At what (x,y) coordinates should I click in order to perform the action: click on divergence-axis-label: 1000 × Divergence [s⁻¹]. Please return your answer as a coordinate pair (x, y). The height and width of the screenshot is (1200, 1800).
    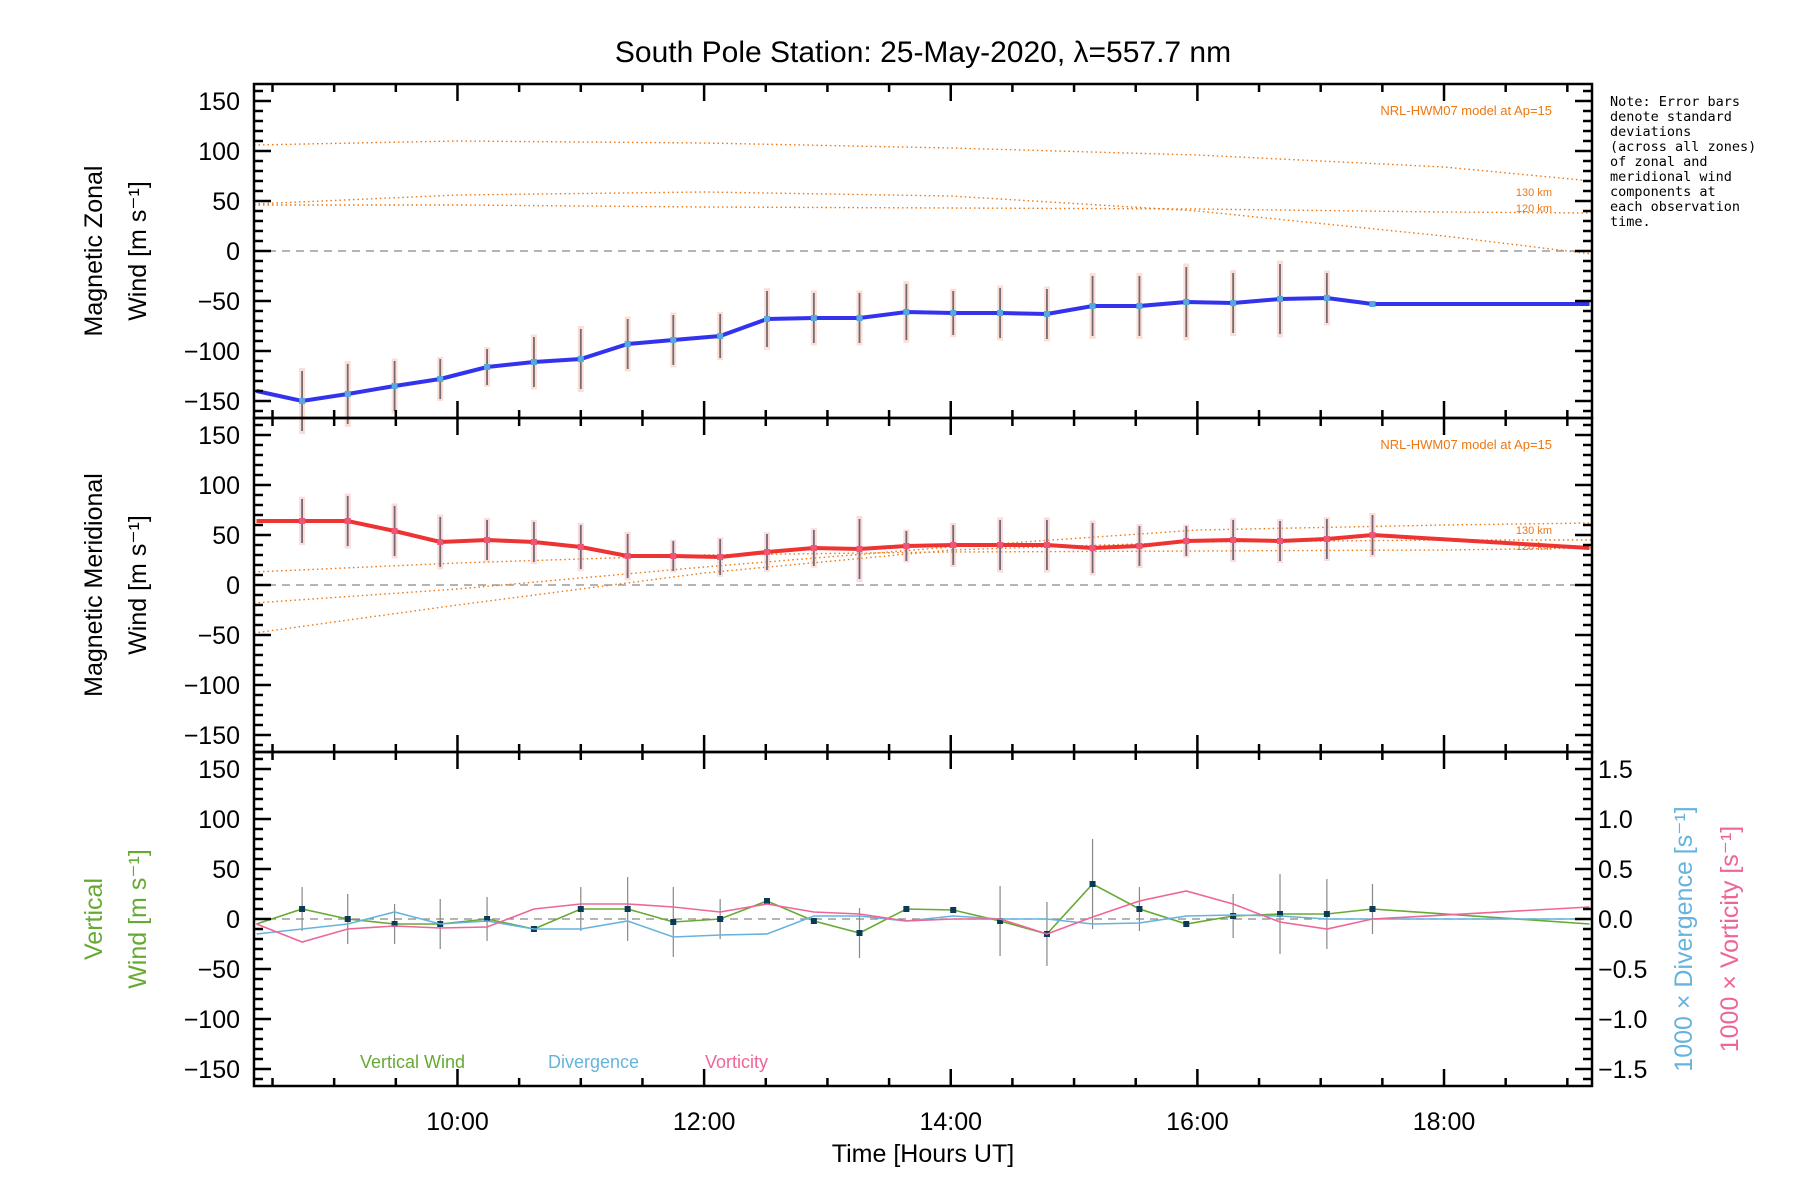
    Looking at the image, I should click on (1684, 938).